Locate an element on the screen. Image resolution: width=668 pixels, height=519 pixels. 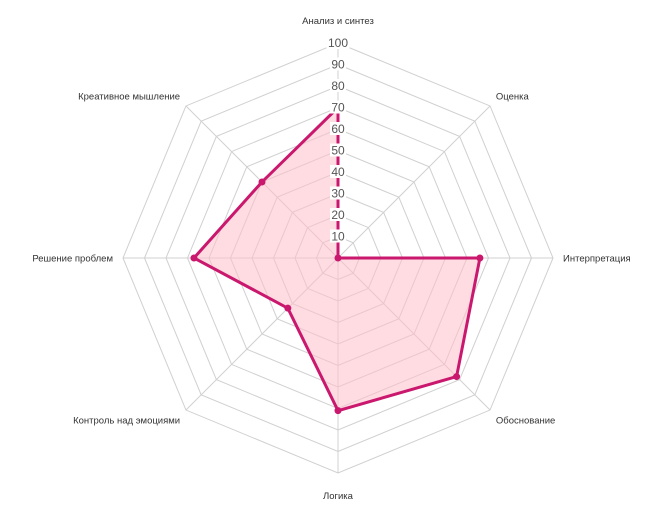
axis-label: Контроль над эмоциями is located at coordinates (126, 420).